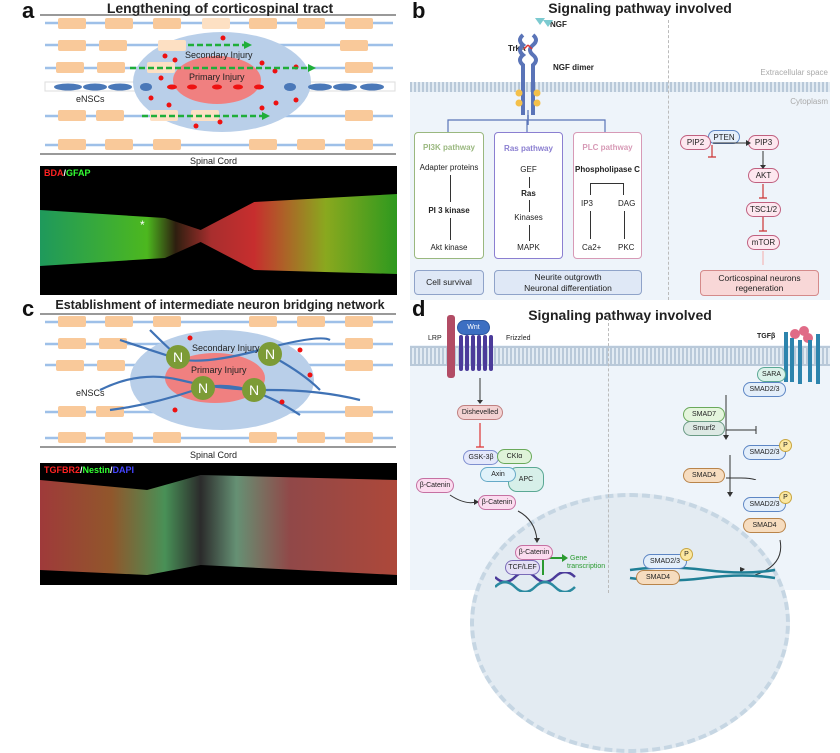  I want to click on smad23-receptor: SMAD2/3, so click(764, 389).